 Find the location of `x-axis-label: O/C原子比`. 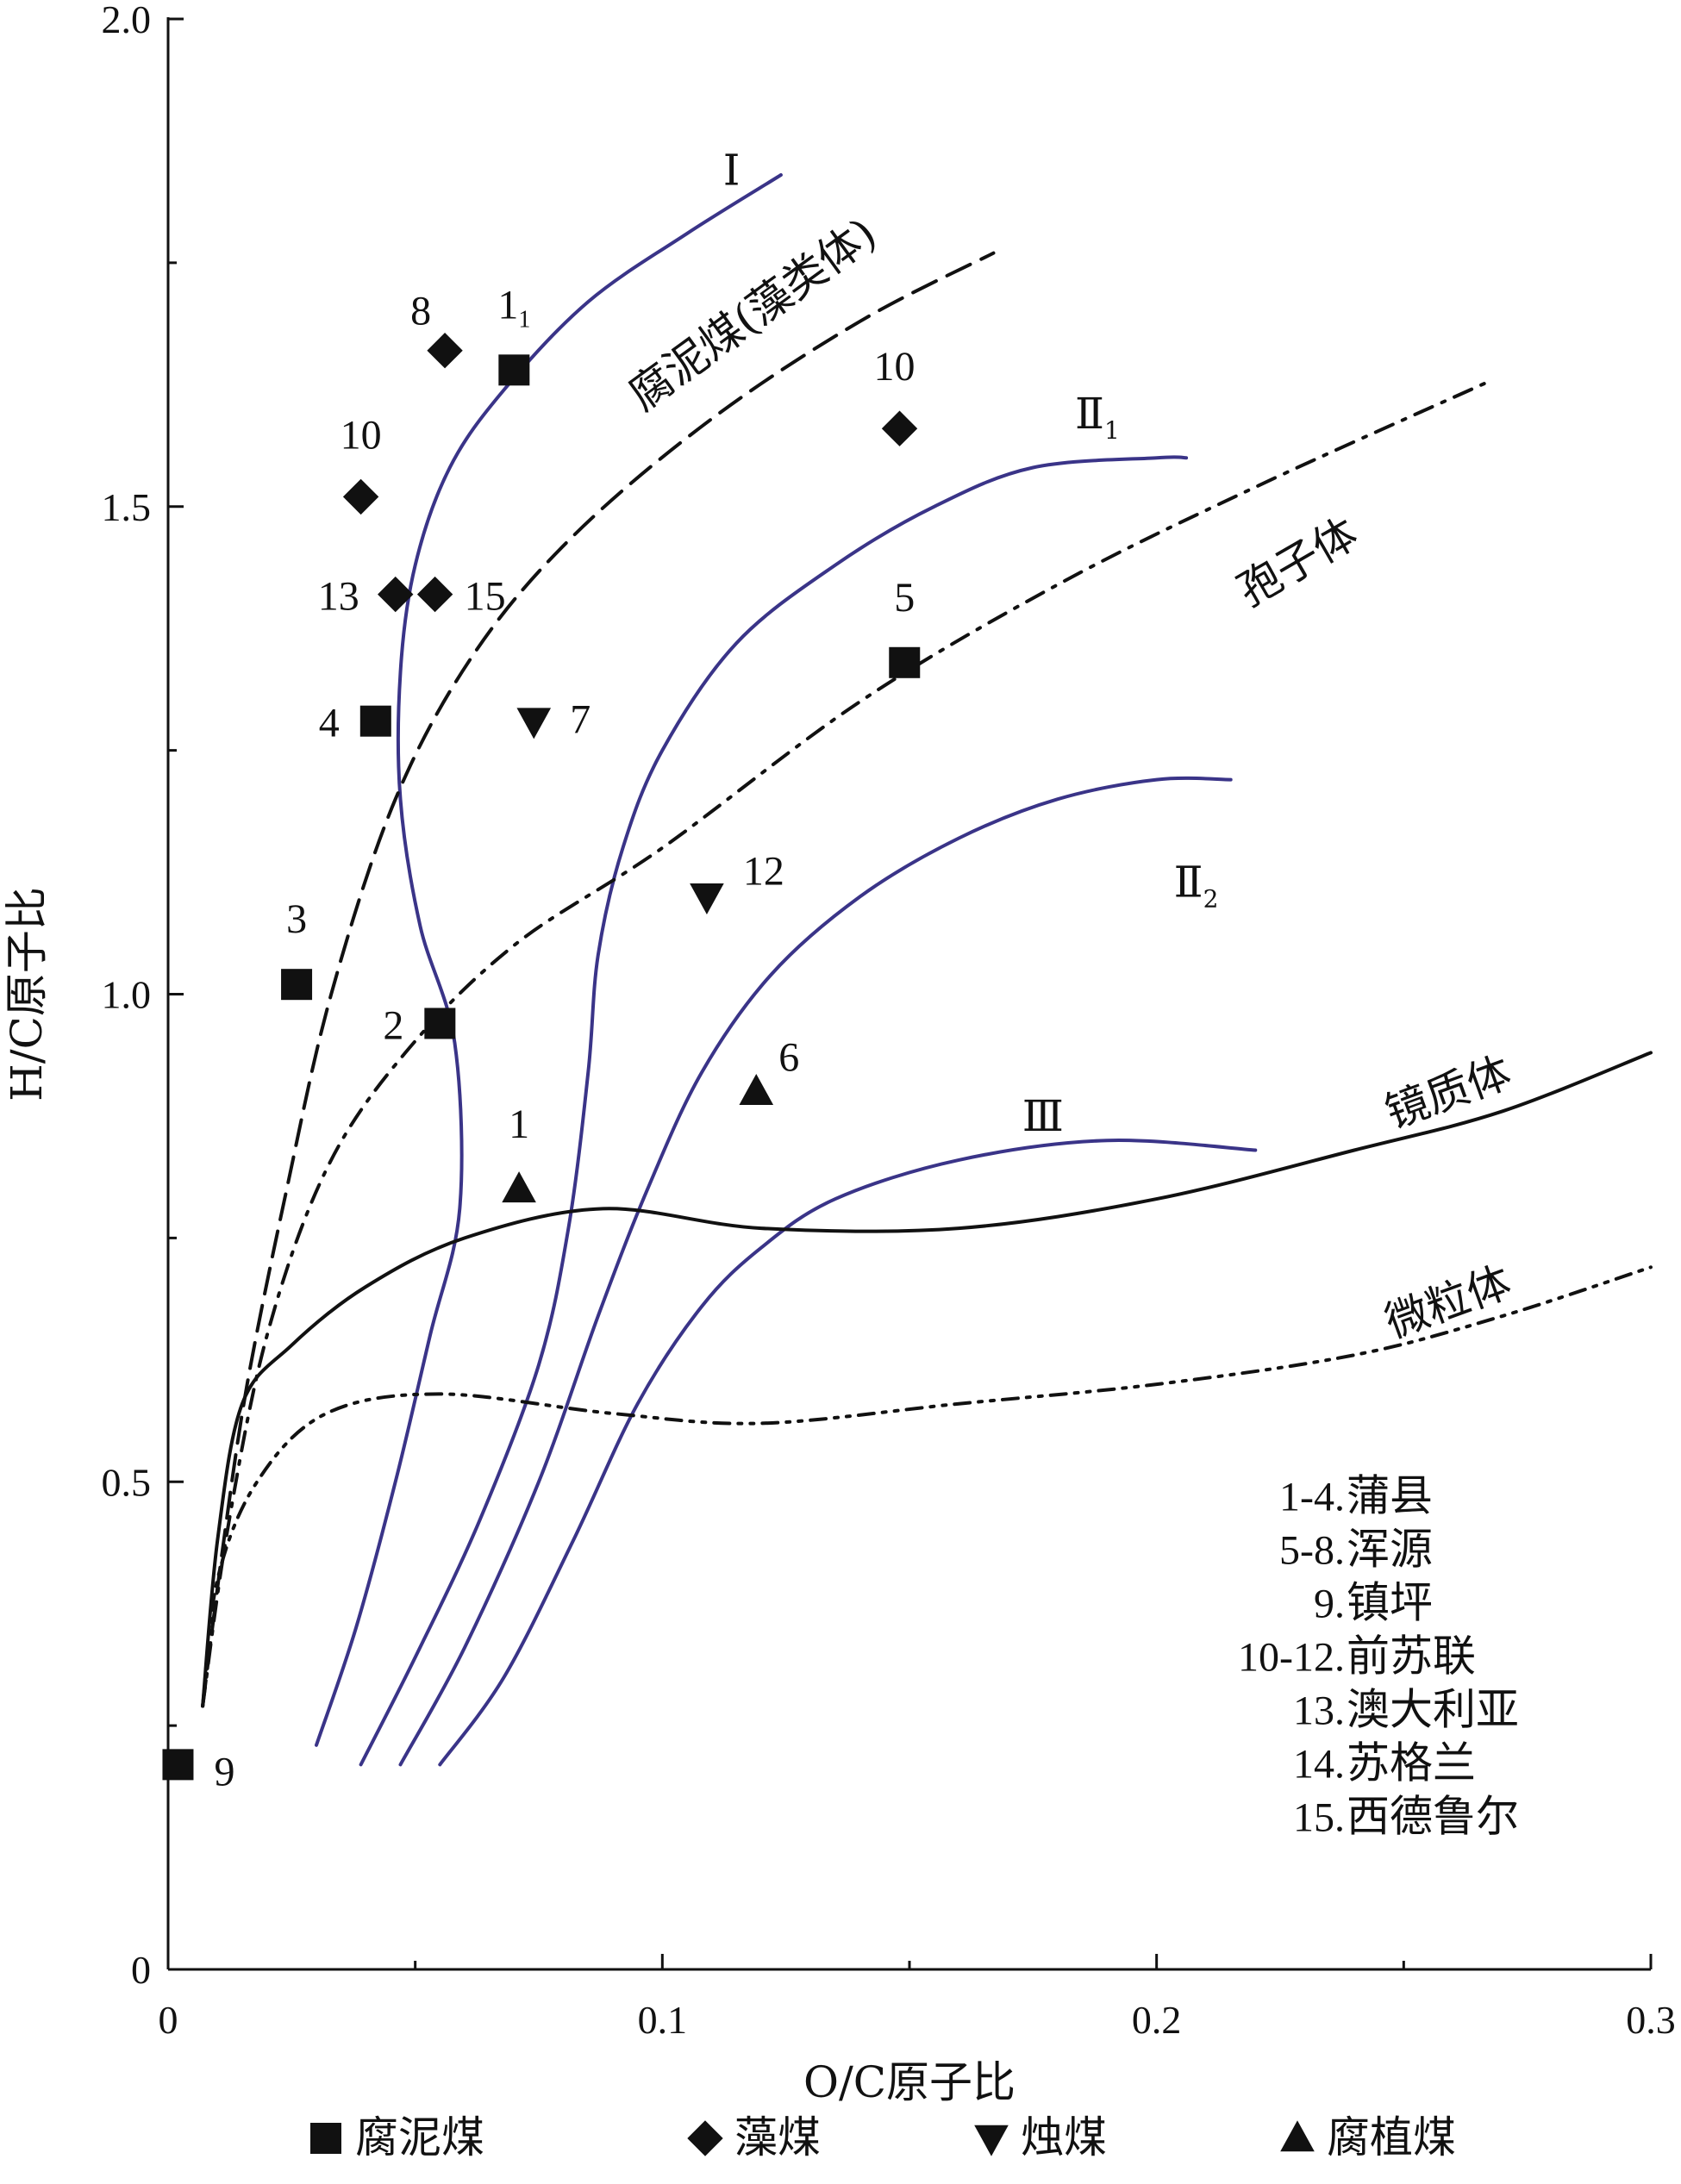

x-axis-label: O/C原子比 is located at coordinates (909, 2082).